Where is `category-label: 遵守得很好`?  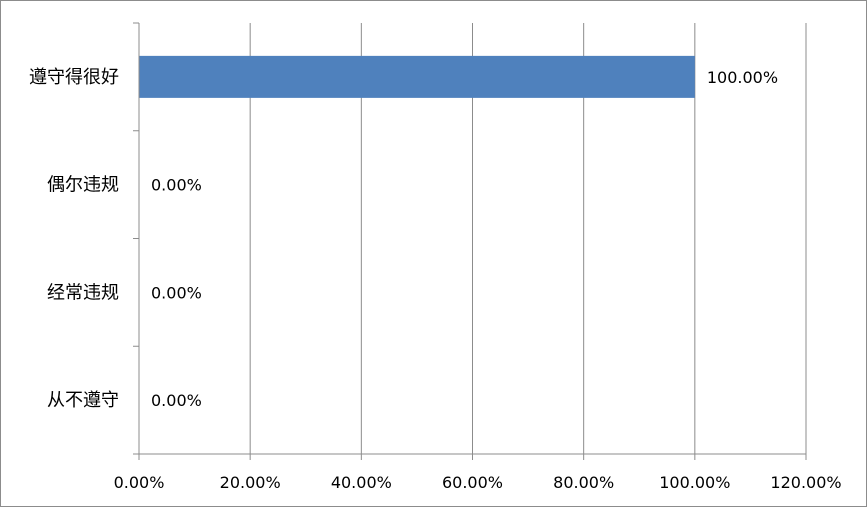 category-label: 遵守得很好 is located at coordinates (74, 77).